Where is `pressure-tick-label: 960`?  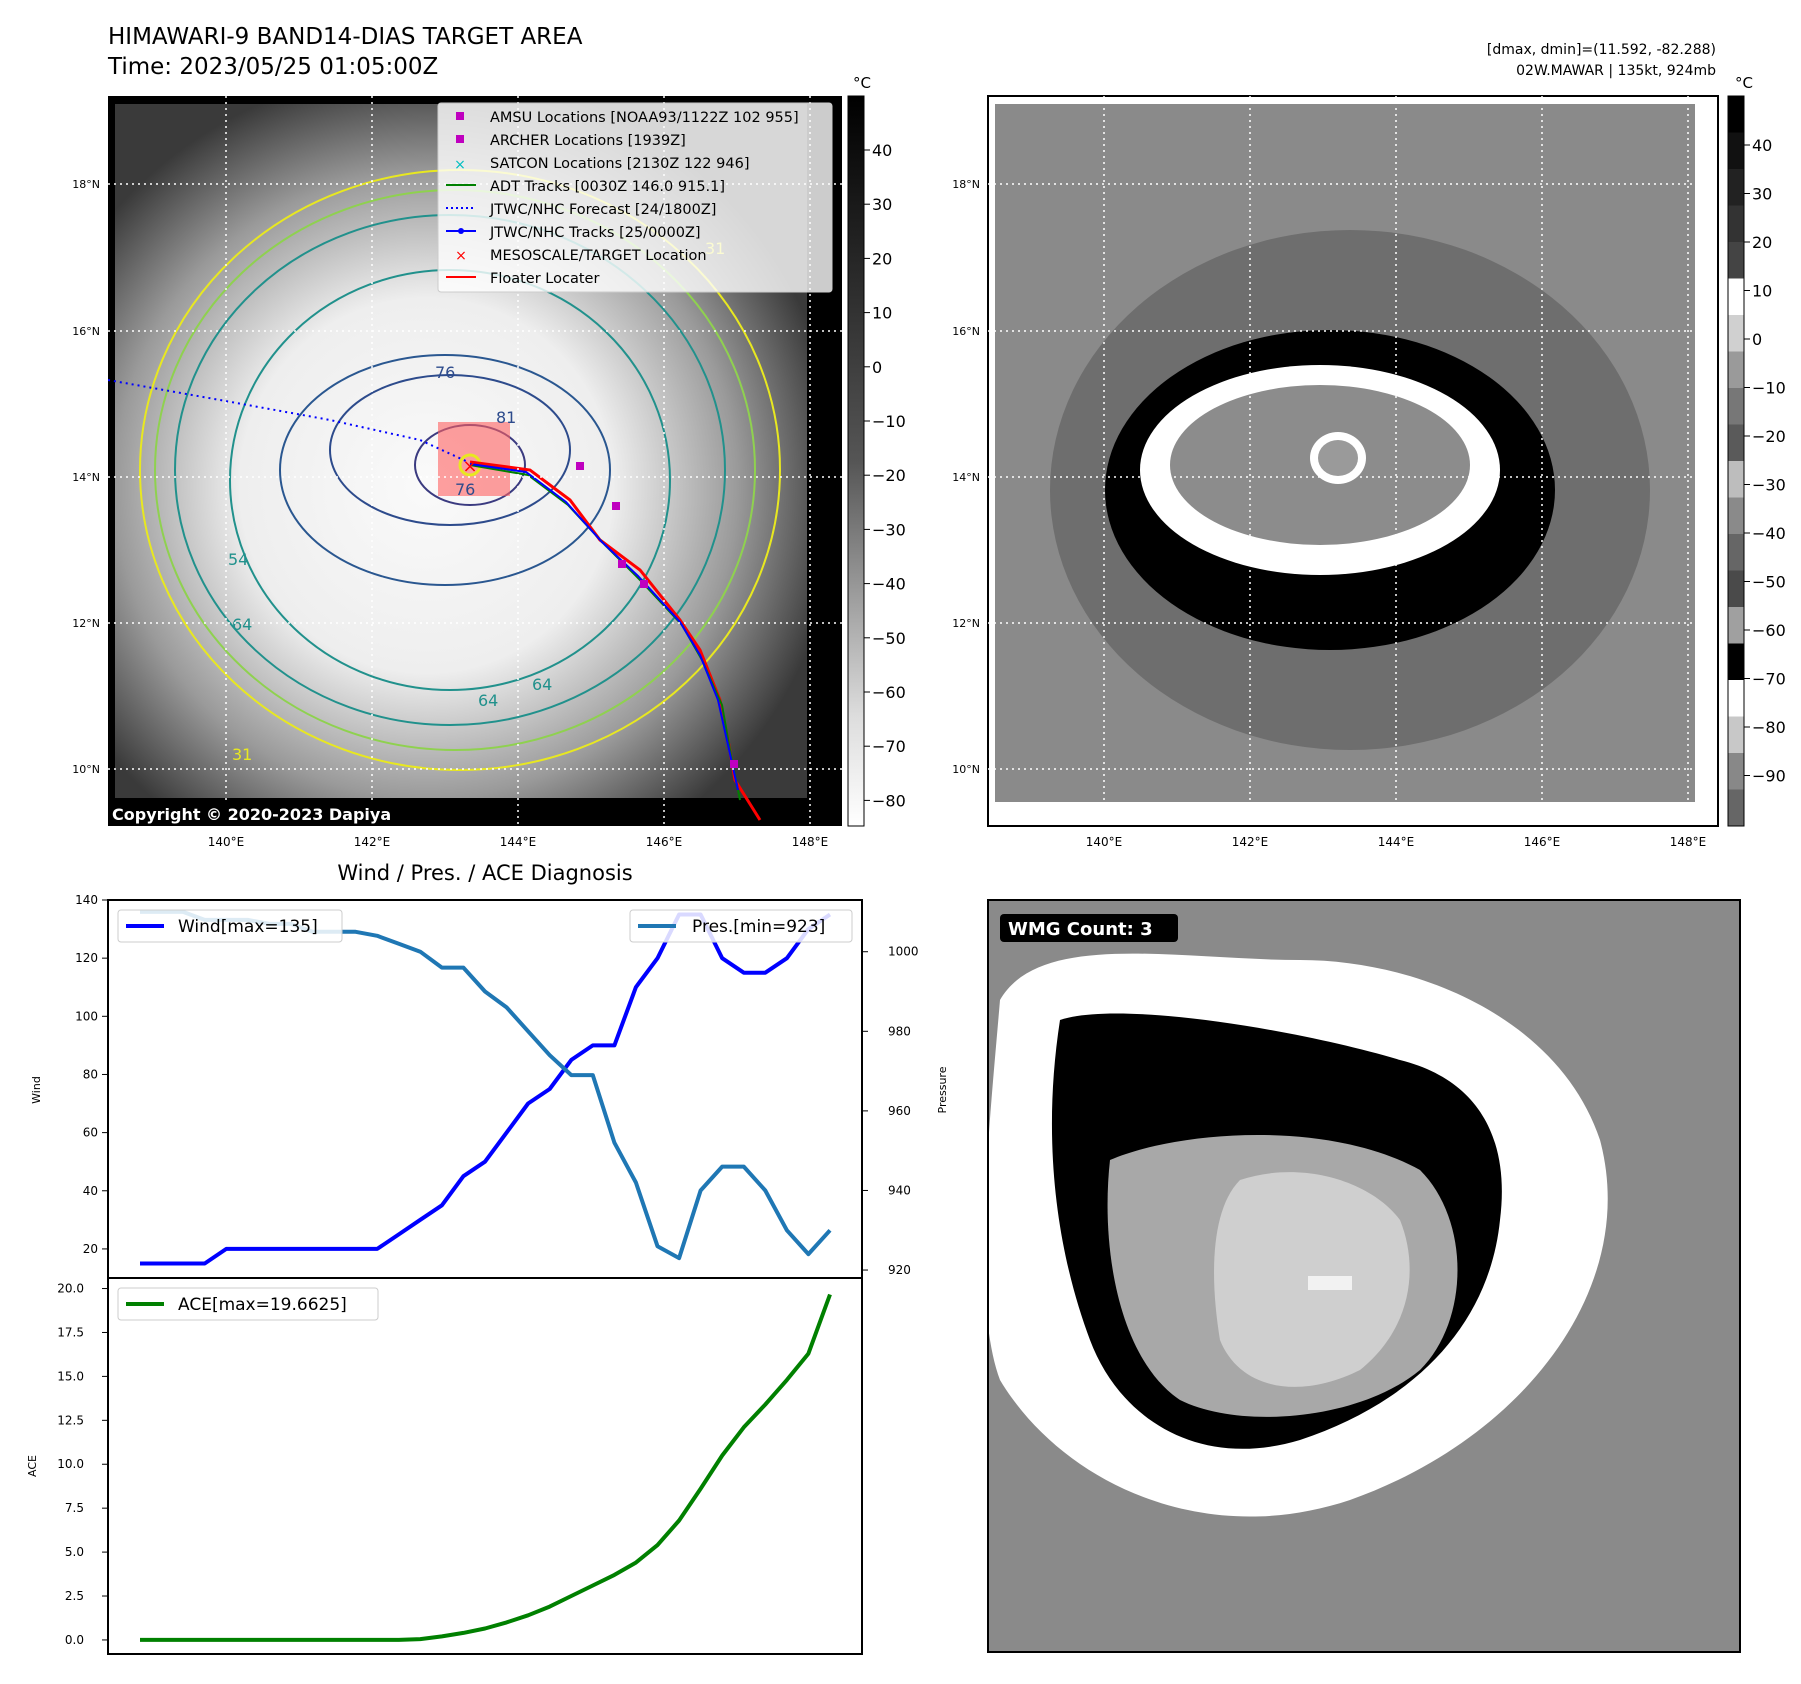
pressure-tick-label: 960 is located at coordinates (899, 1111).